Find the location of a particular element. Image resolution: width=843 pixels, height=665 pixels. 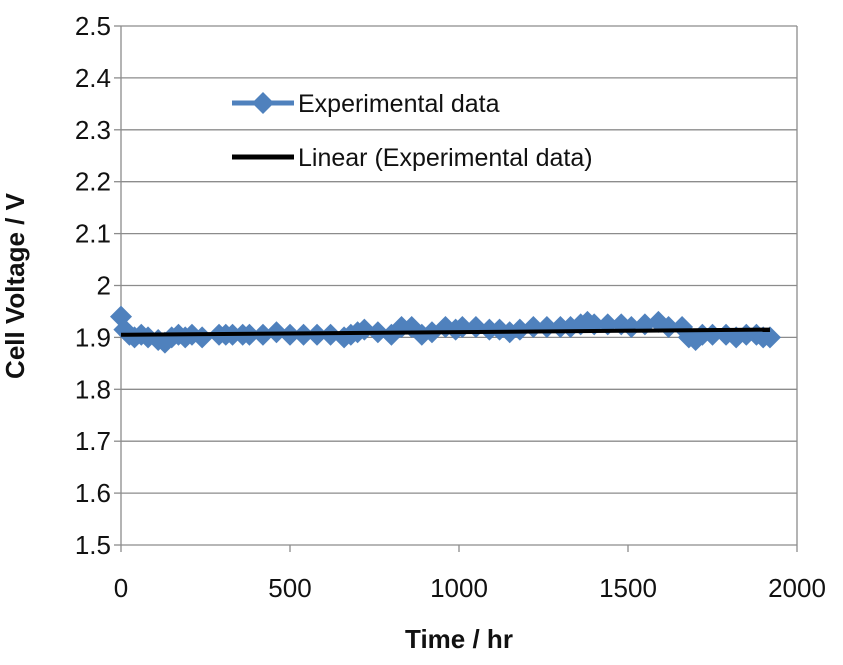

plot-area is located at coordinates (445, 329).